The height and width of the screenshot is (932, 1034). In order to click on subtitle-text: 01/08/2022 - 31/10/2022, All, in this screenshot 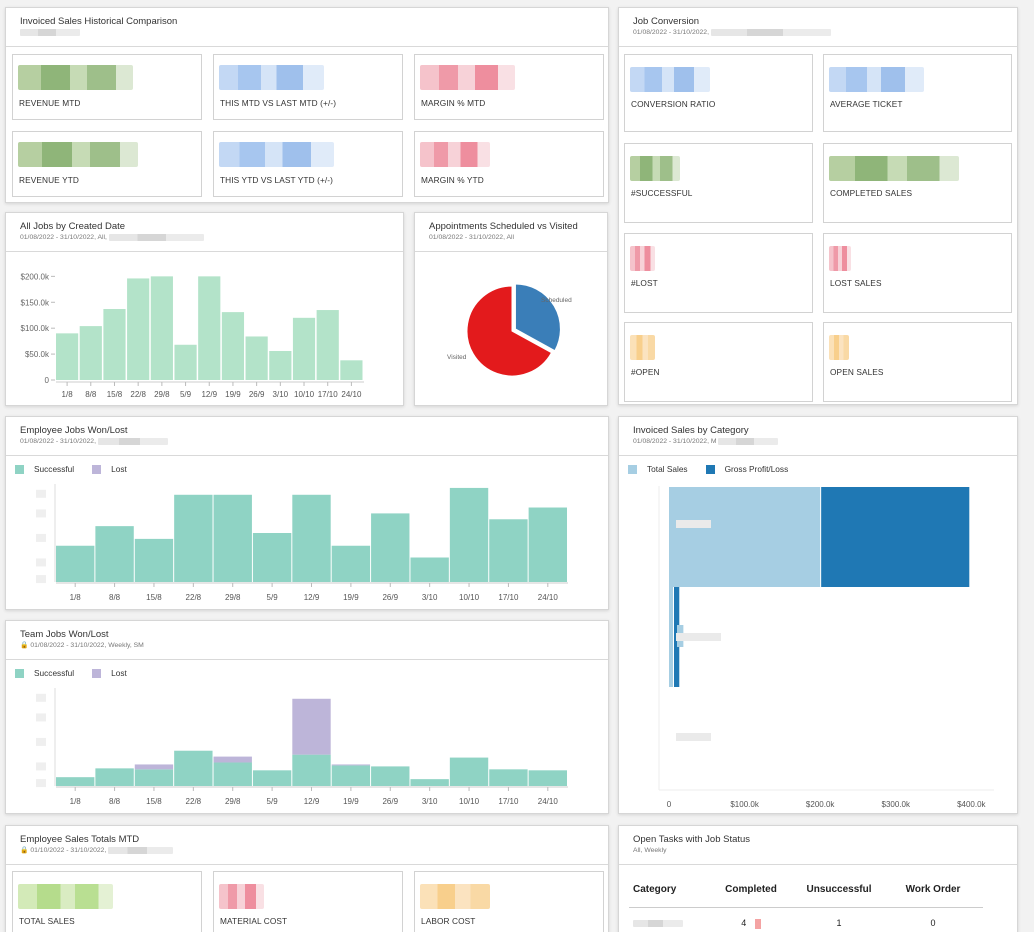, I will do `click(63, 237)`.